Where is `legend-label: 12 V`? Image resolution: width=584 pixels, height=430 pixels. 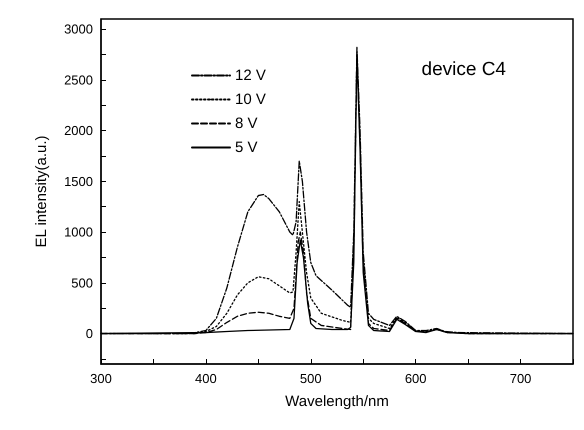 legend-label: 12 V is located at coordinates (250, 75).